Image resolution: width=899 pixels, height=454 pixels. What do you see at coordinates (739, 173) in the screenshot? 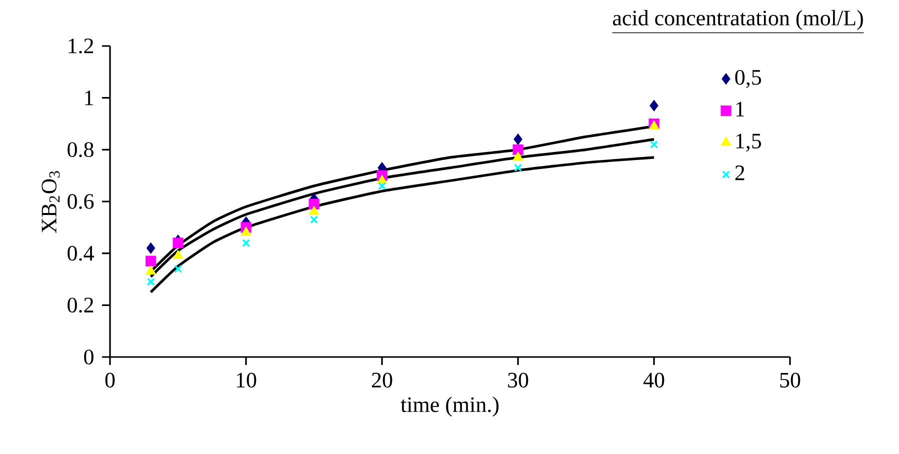
I see `legend-label: 2` at bounding box center [739, 173].